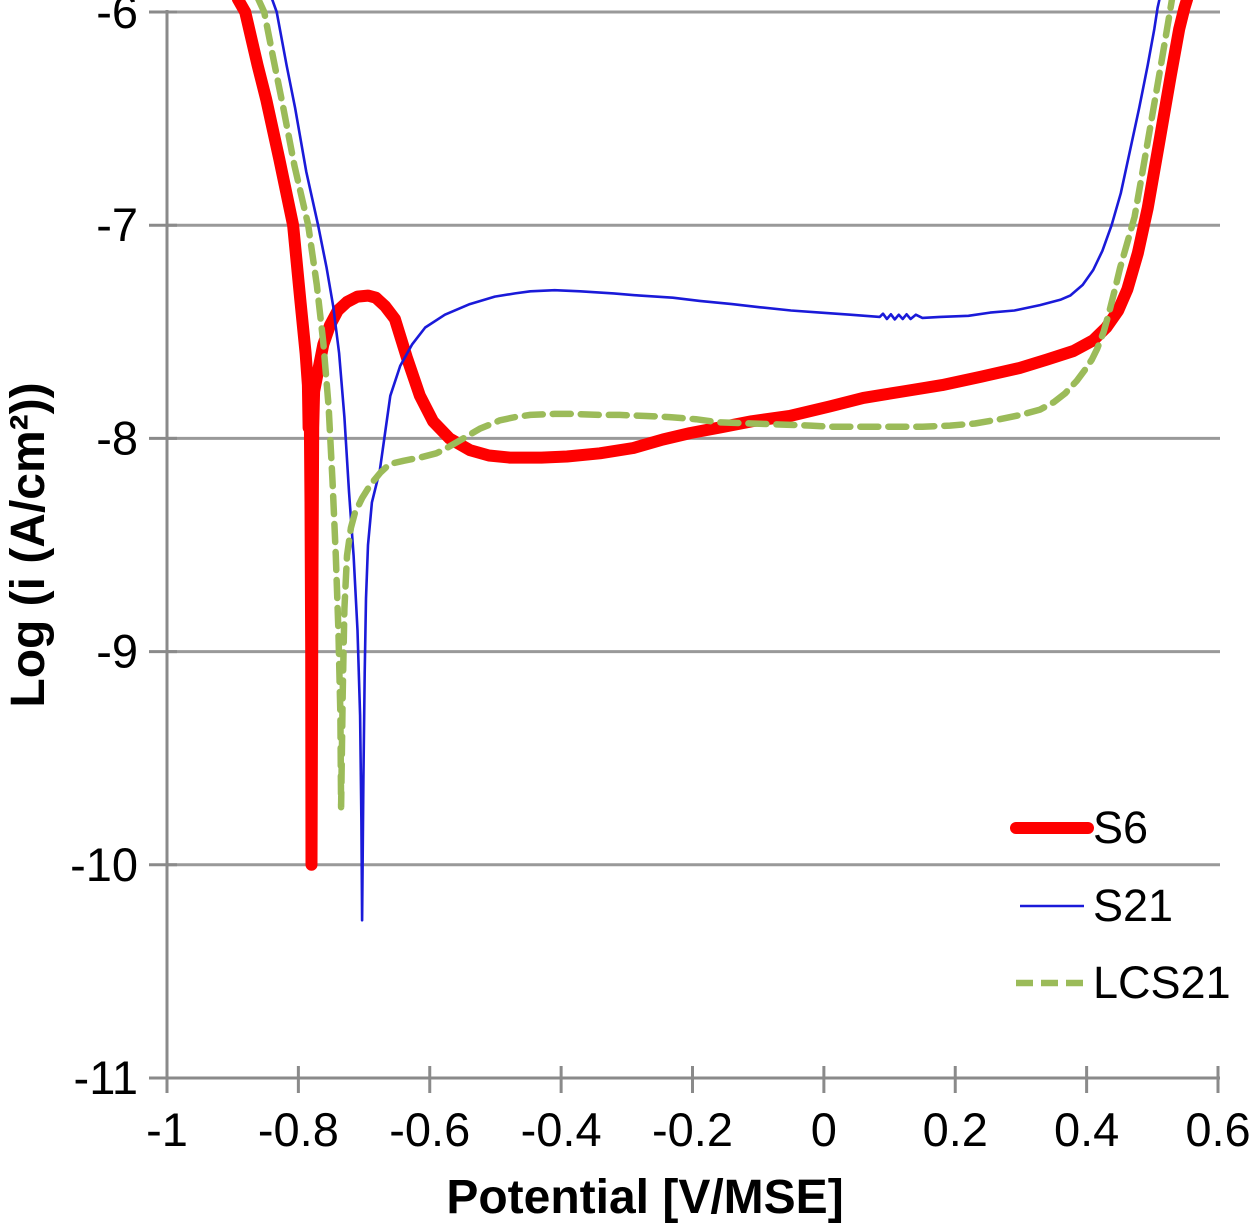 Image resolution: width=1250 pixels, height=1230 pixels. Describe the element at coordinates (117, 224) in the screenshot. I see `y-tick-label--7: -7` at that location.